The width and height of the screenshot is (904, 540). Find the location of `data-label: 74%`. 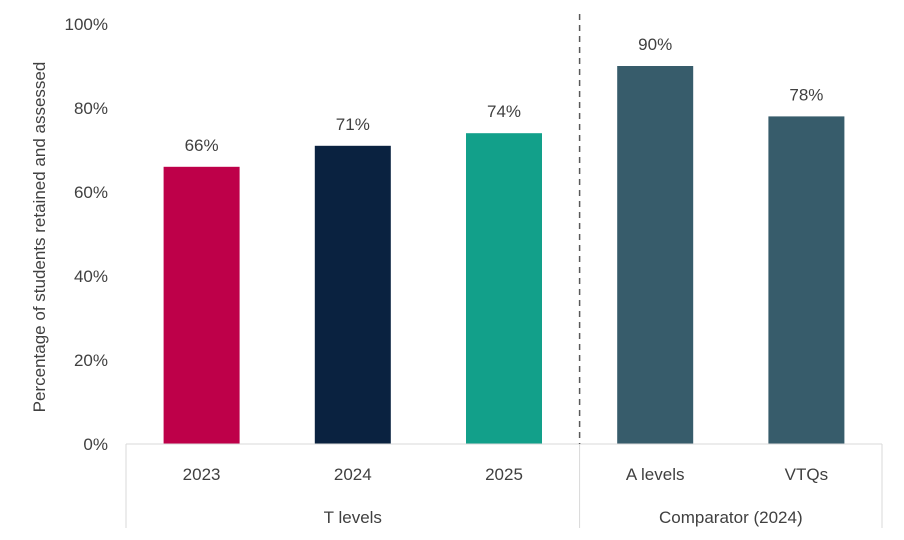

data-label: 74% is located at coordinates (504, 111).